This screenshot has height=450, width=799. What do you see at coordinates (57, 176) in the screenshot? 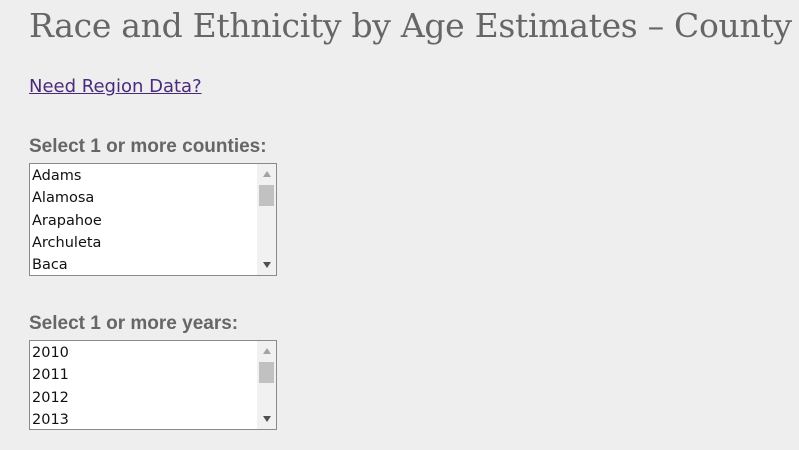
I see `county-option-adams: Adams` at bounding box center [57, 176].